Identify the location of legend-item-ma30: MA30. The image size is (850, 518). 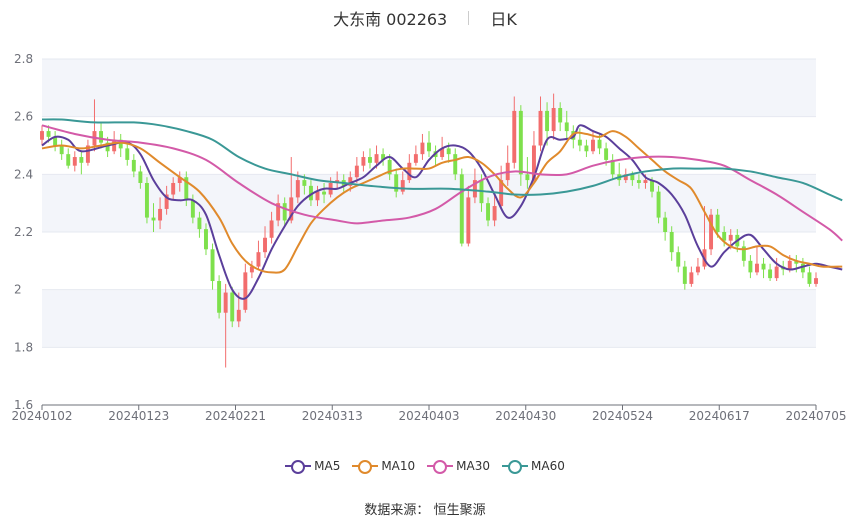
(458, 466).